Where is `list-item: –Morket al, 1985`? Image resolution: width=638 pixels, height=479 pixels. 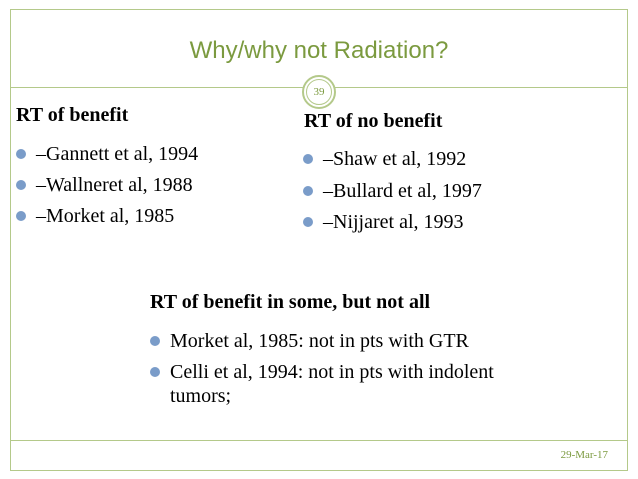
list-item: –Morket al, 1985 is located at coordinates (107, 219).